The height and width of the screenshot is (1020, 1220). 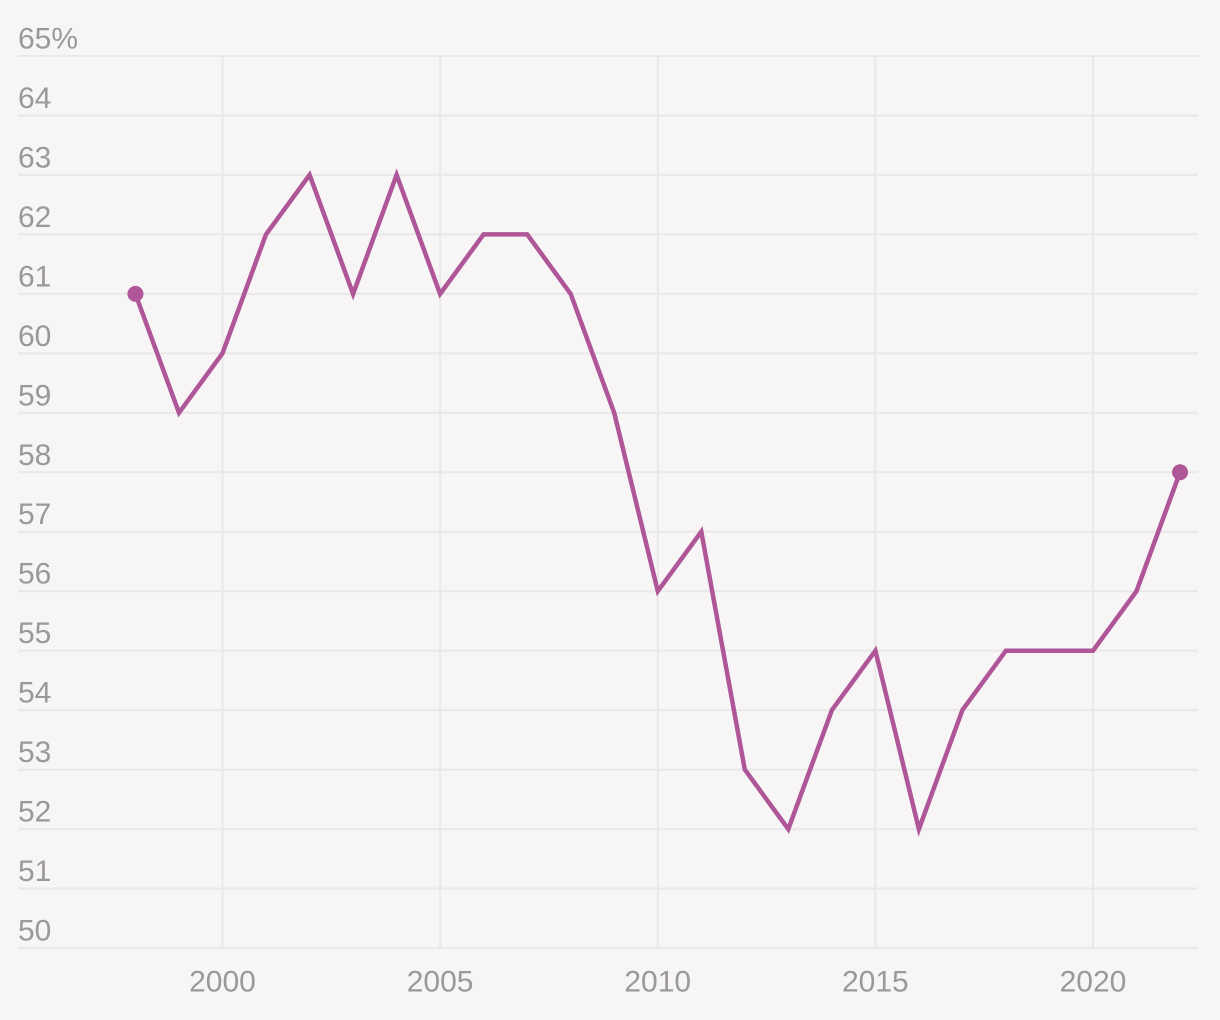 What do you see at coordinates (34, 217) in the screenshot?
I see `y-tick-label: 62` at bounding box center [34, 217].